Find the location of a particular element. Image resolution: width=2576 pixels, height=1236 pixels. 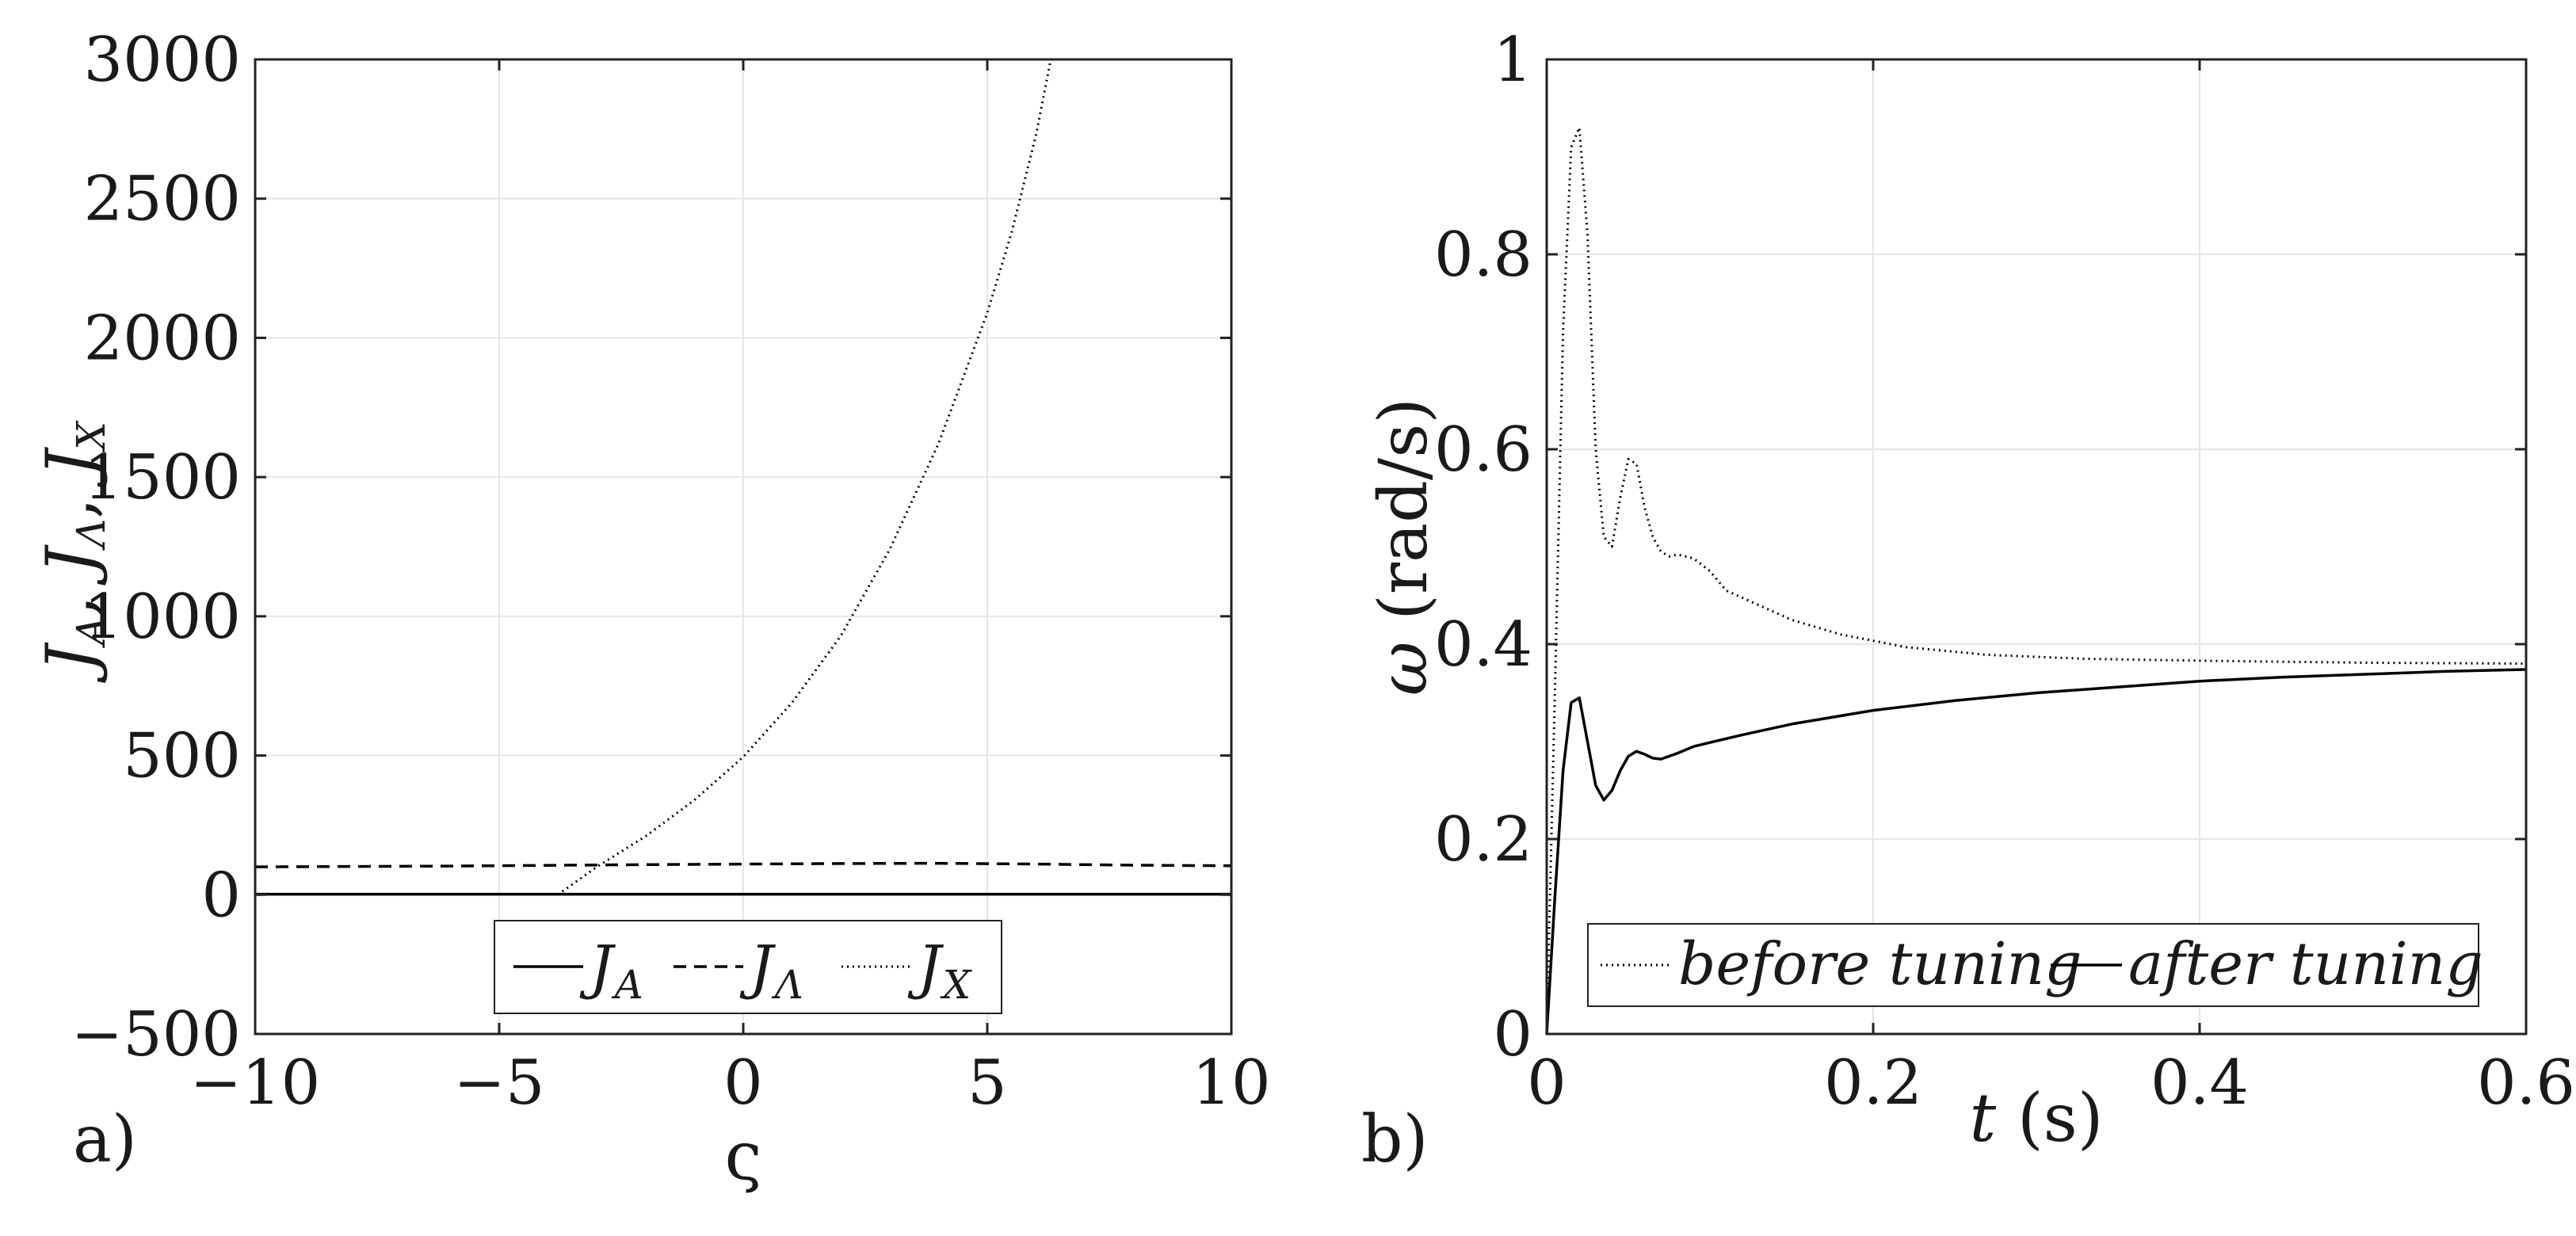

legend-b-box is located at coordinates (2033, 965).